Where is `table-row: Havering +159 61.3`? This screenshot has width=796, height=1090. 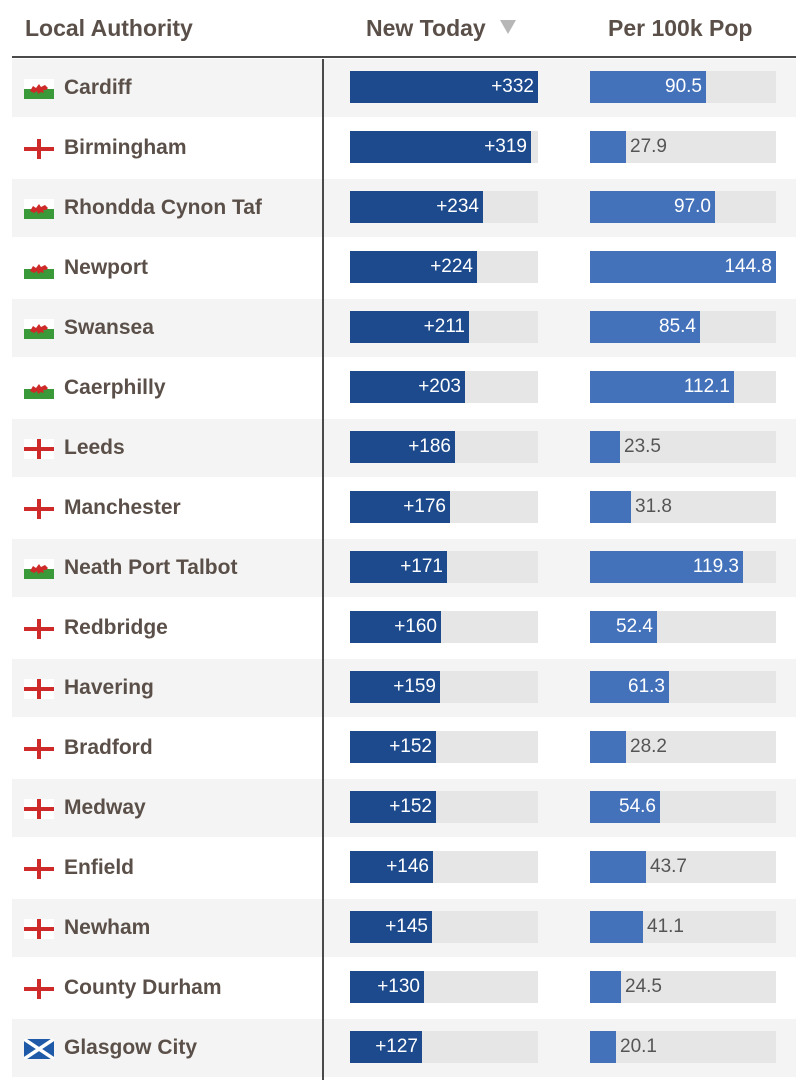
table-row: Havering +159 61.3 is located at coordinates (404, 689).